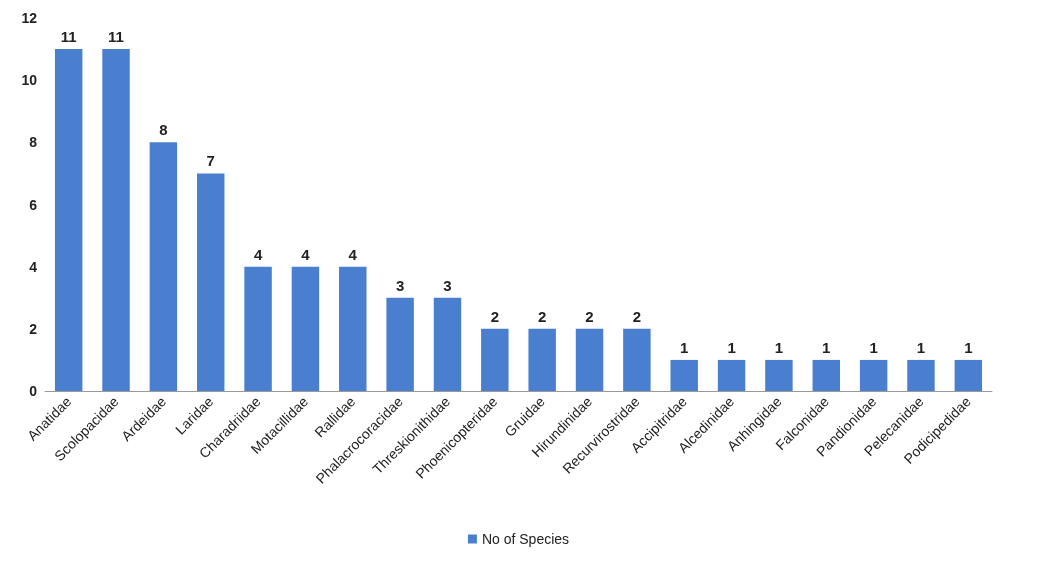  I want to click on y-tick-label: 10, so click(29, 80).